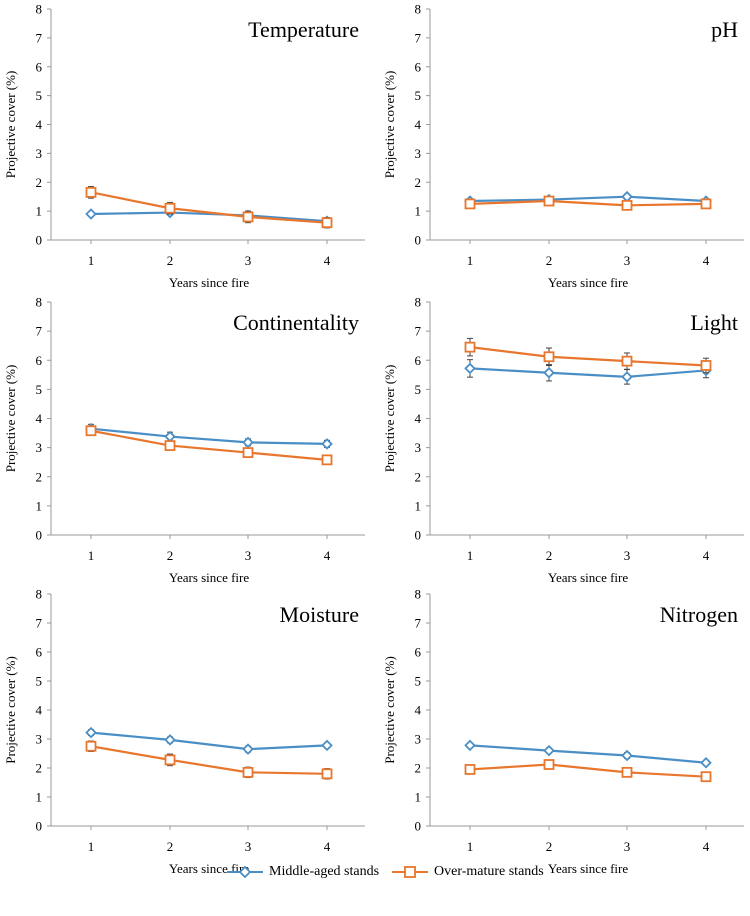  I want to click on legend-label-middle-aged: Middle-aged stands, so click(324, 871).